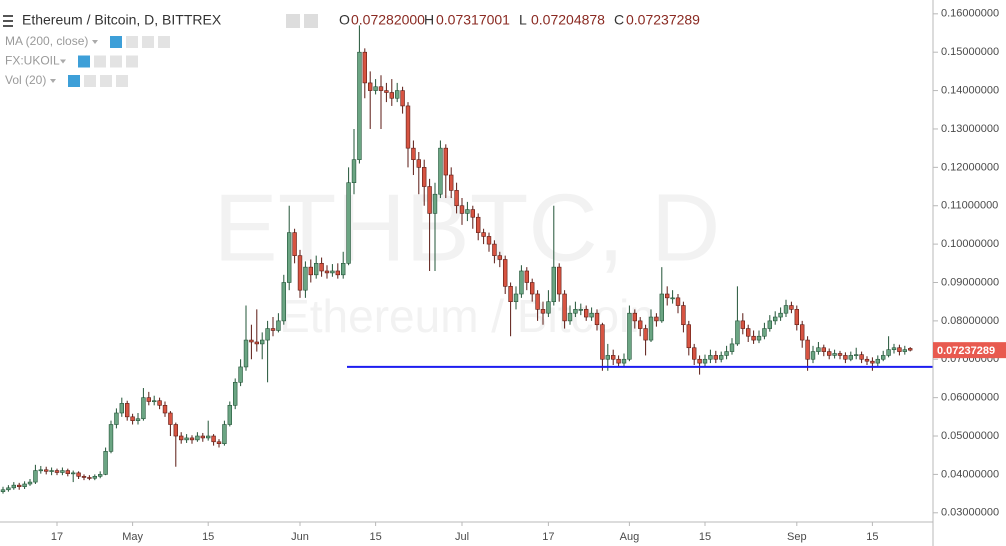 Image resolution: width=1006 pixels, height=546 pixels. Describe the element at coordinates (970, 14) in the screenshot. I see `y-tick-label: 0.16000000` at that location.